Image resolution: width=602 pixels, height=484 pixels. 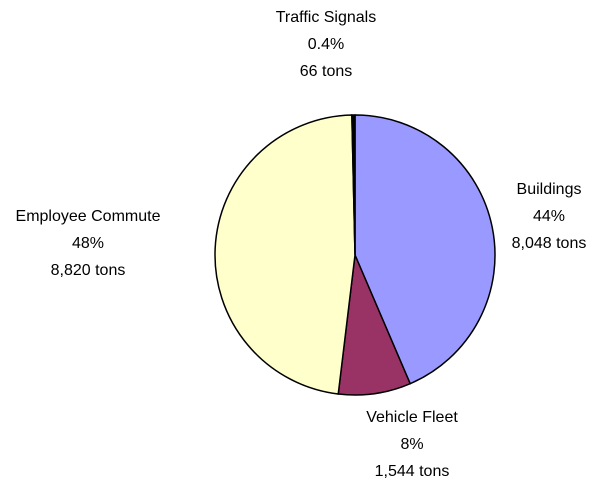 What do you see at coordinates (549, 243) in the screenshot?
I see `slice-value: 8,048 tons` at bounding box center [549, 243].